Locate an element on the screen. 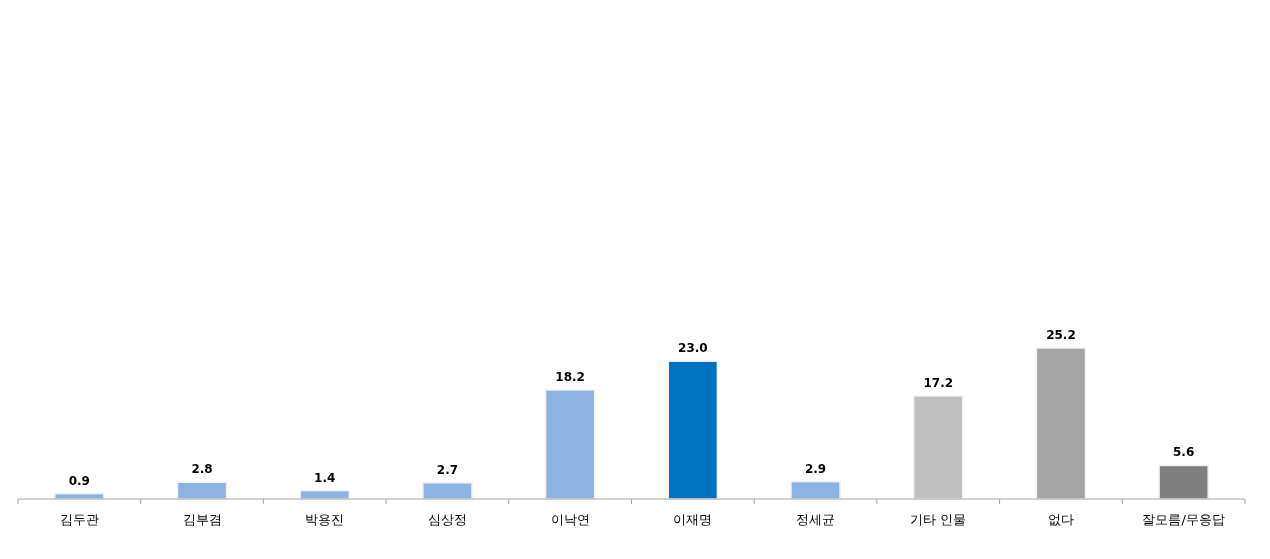 This screenshot has width=1270, height=559. x-tick-label: 이낙연 is located at coordinates (570, 519).